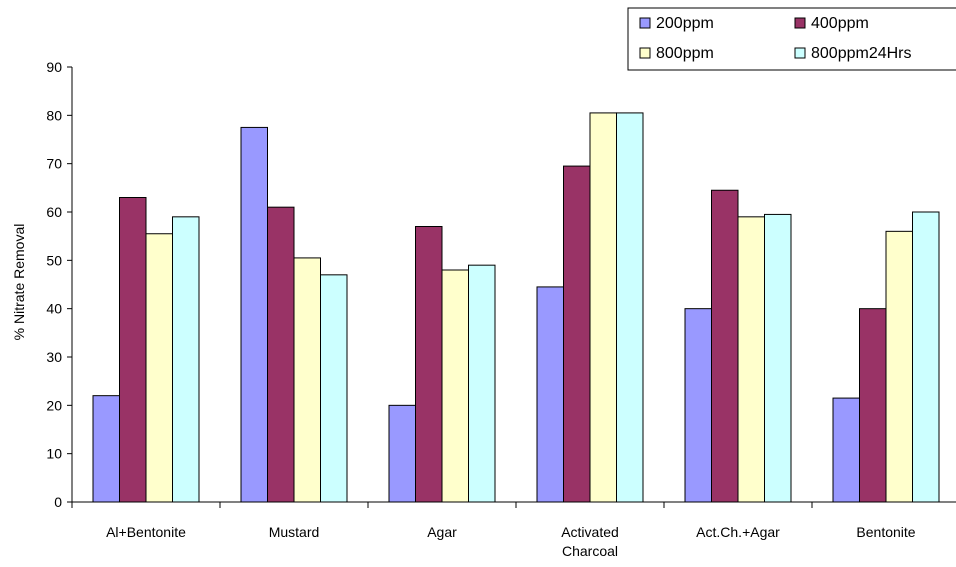 The width and height of the screenshot is (956, 567). I want to click on category-label: Mustard, so click(294, 532).